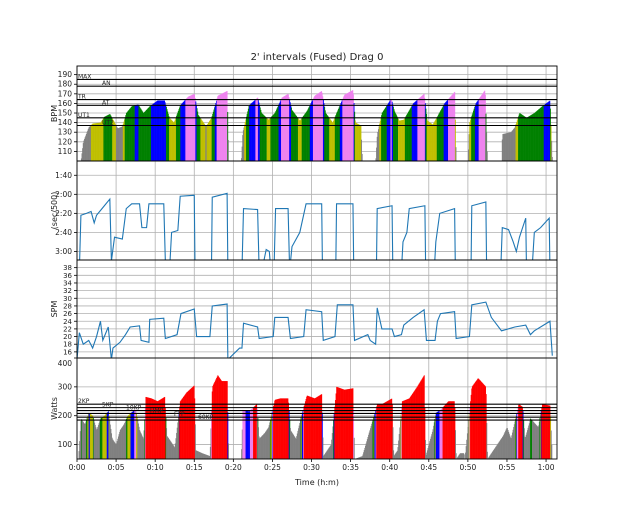 The height and width of the screenshot is (520, 620). What do you see at coordinates (157, 410) in the screenshot?
I see `zone-label: HMP` at bounding box center [157, 410].